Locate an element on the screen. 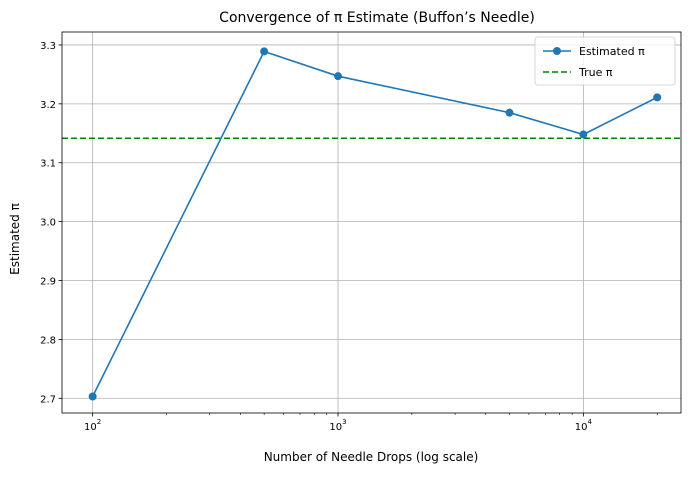 This screenshot has width=691, height=479. y-tick-label: 2.8 is located at coordinates (48, 340).